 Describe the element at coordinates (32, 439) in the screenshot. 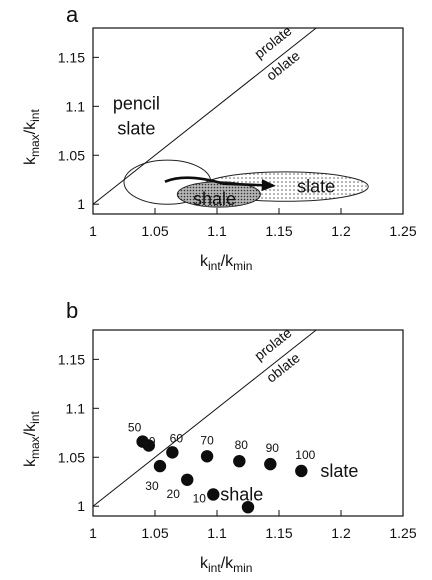

I see `panel-b-y-axis-label: kmax/kint` at that location.